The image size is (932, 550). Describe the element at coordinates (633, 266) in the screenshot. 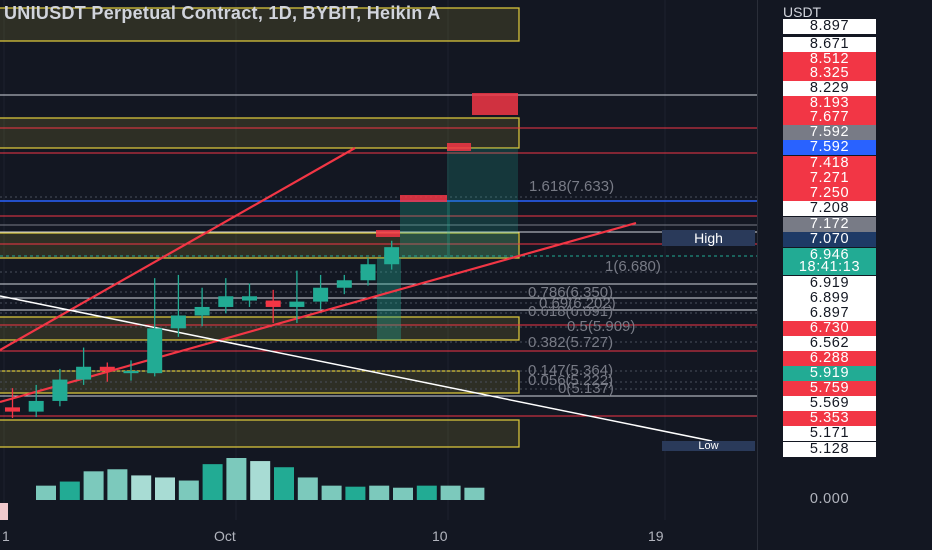

I see `fib-label: 1(6.680)` at that location.